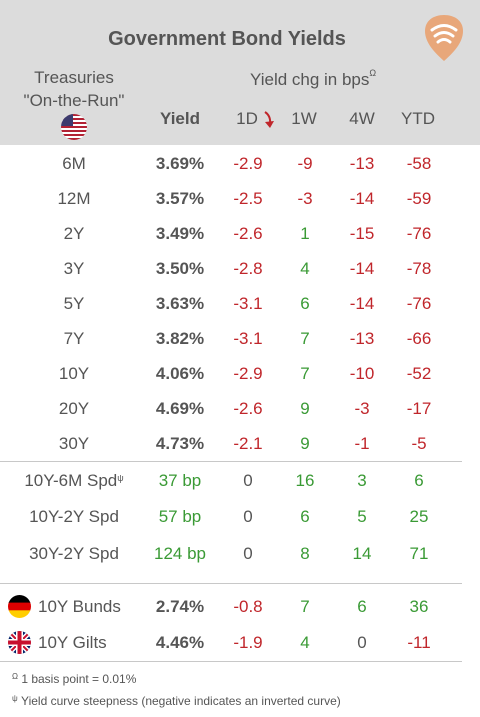 Image resolution: width=480 pixels, height=717 pixels. Describe the element at coordinates (362, 553) in the screenshot. I see `change-4w: 14` at that location.